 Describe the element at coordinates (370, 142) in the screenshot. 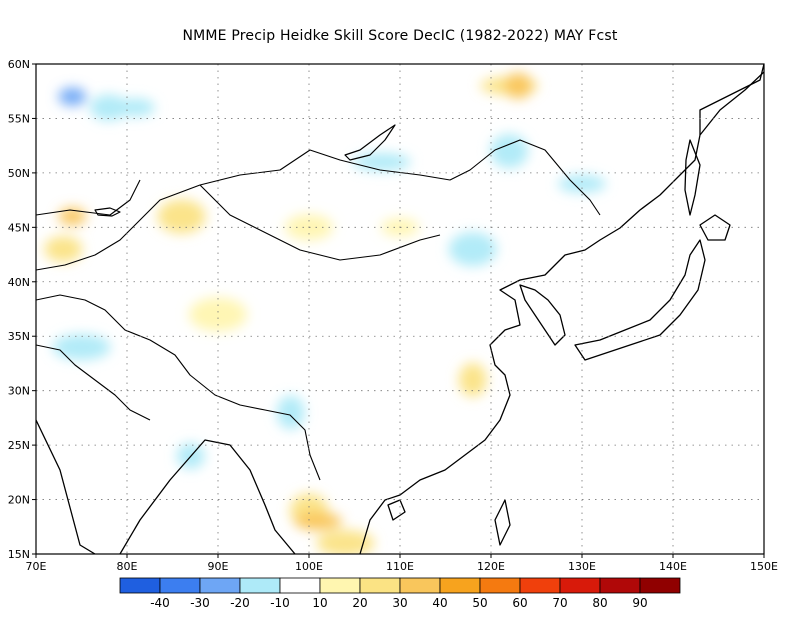

I see `lake-baikal` at that location.